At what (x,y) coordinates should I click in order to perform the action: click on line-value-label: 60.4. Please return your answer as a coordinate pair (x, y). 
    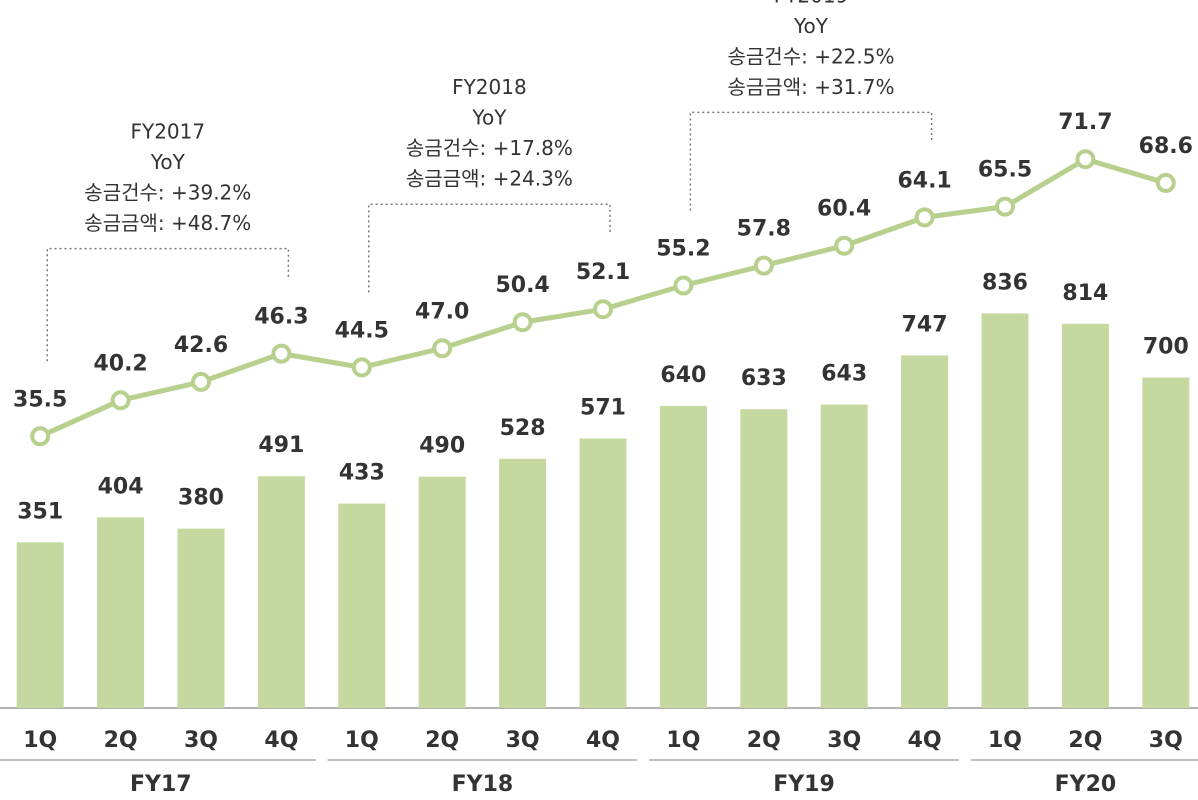
    Looking at the image, I should click on (844, 209).